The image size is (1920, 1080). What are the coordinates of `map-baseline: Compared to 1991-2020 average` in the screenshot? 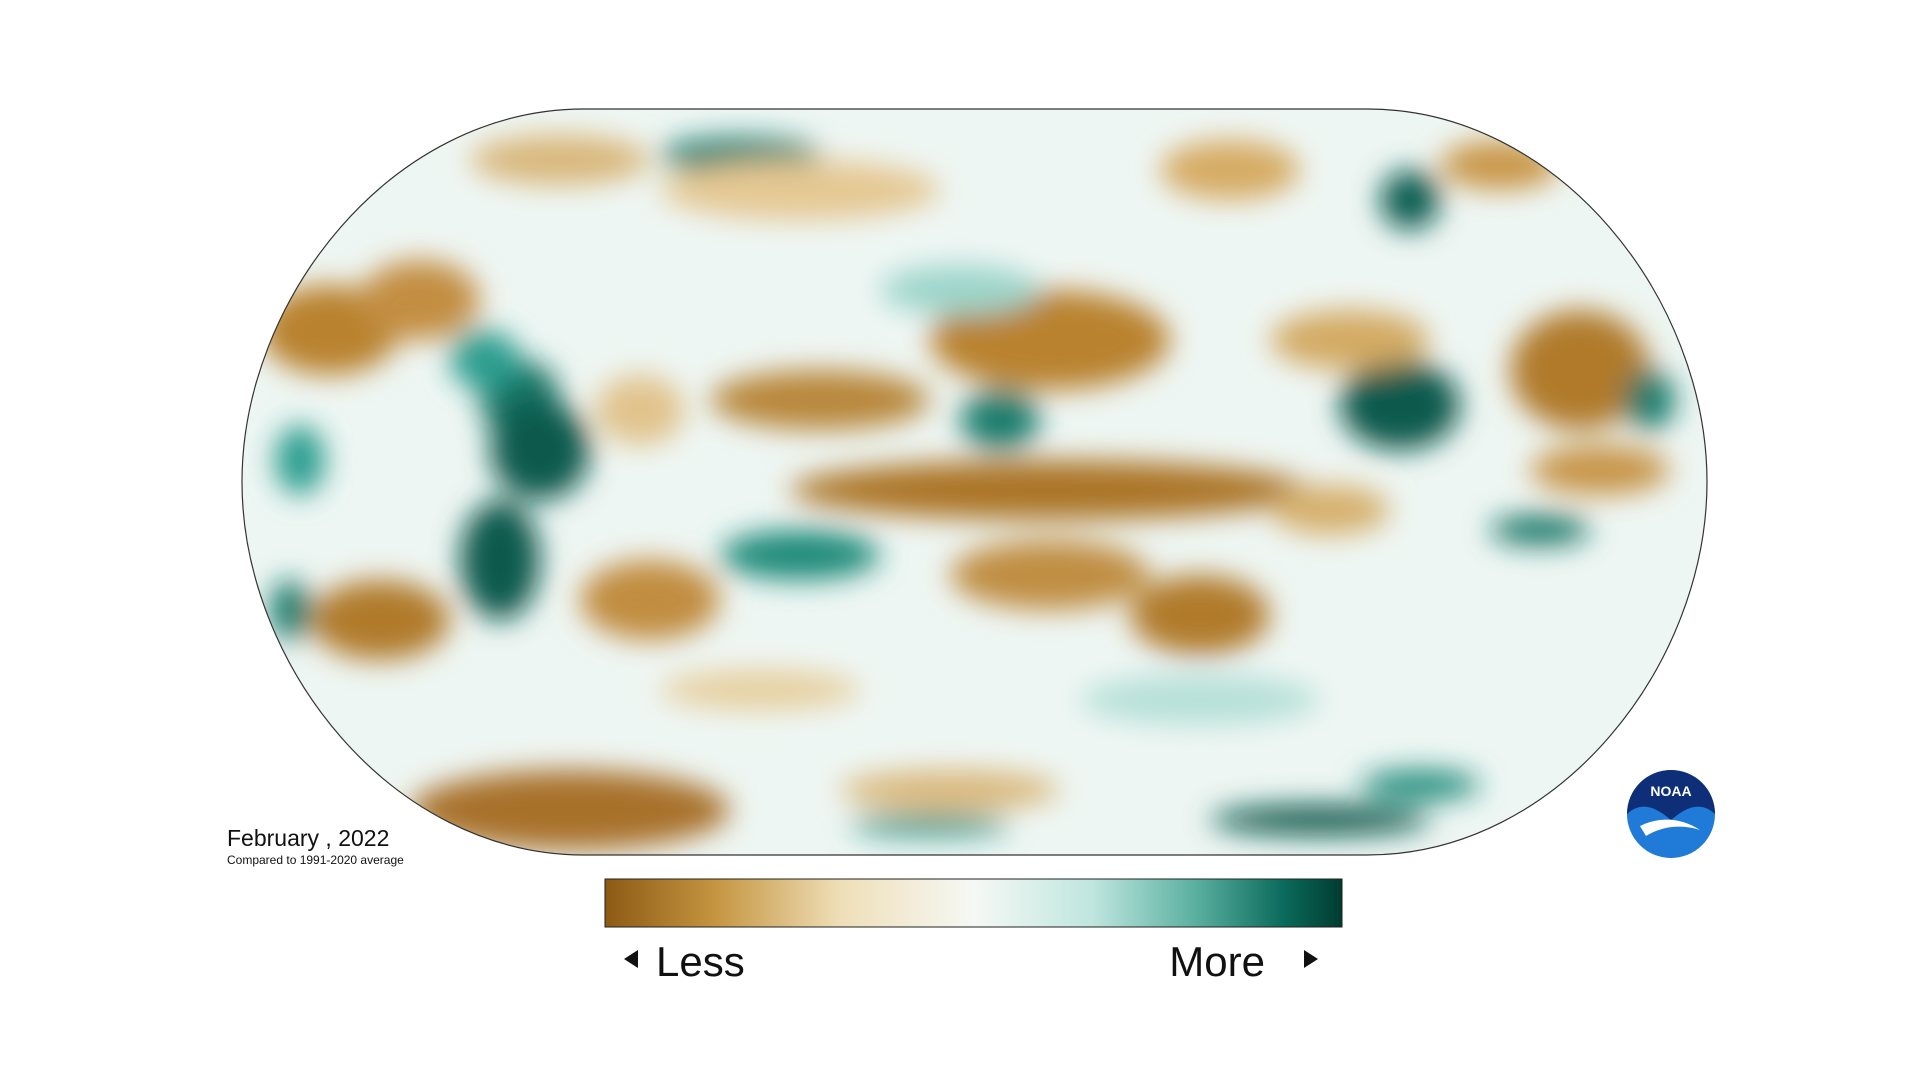 It's located at (315, 860).